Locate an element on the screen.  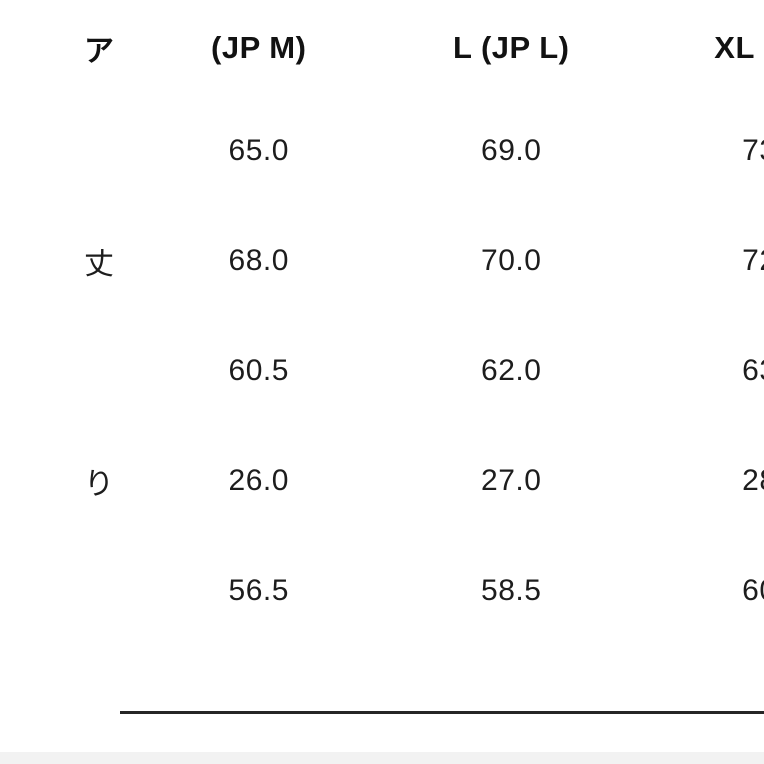
cell-size-l: 62.0 is located at coordinates (511, 371).